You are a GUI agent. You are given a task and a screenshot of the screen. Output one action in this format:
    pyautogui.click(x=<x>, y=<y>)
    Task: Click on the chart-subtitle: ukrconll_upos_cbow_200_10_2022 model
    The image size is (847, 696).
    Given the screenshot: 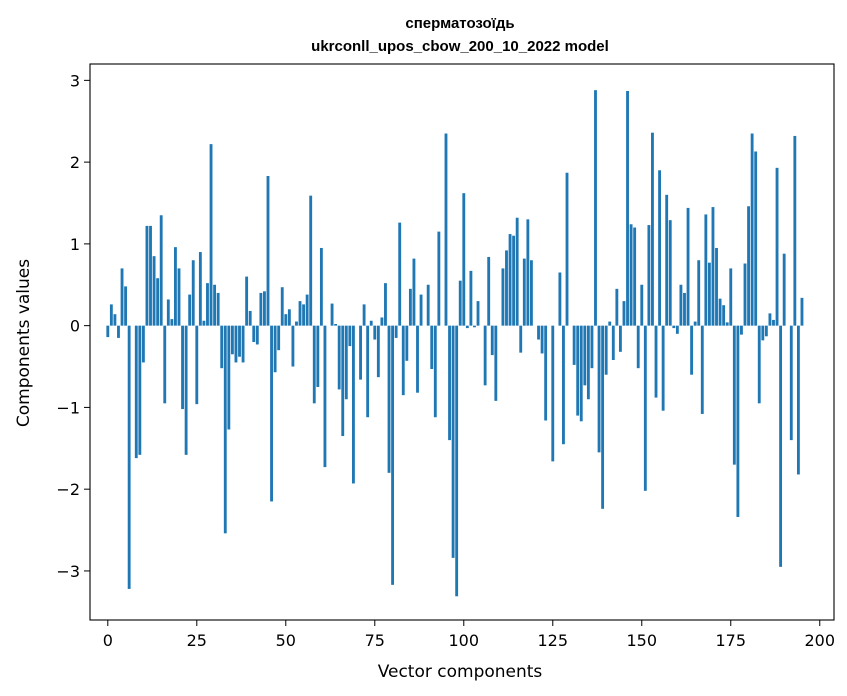 What is the action you would take?
    pyautogui.click(x=460, y=46)
    